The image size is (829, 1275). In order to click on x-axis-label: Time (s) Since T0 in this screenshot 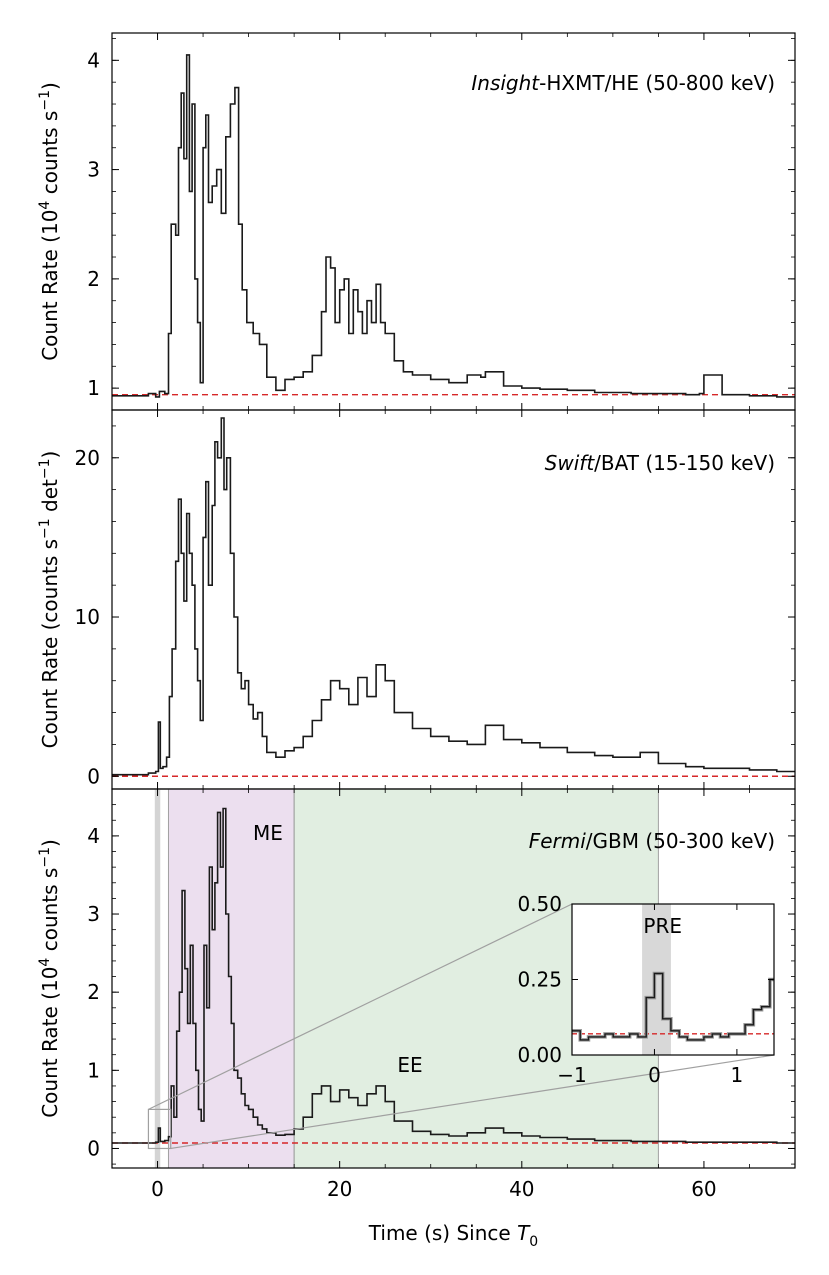, I will do `click(453, 1235)`.